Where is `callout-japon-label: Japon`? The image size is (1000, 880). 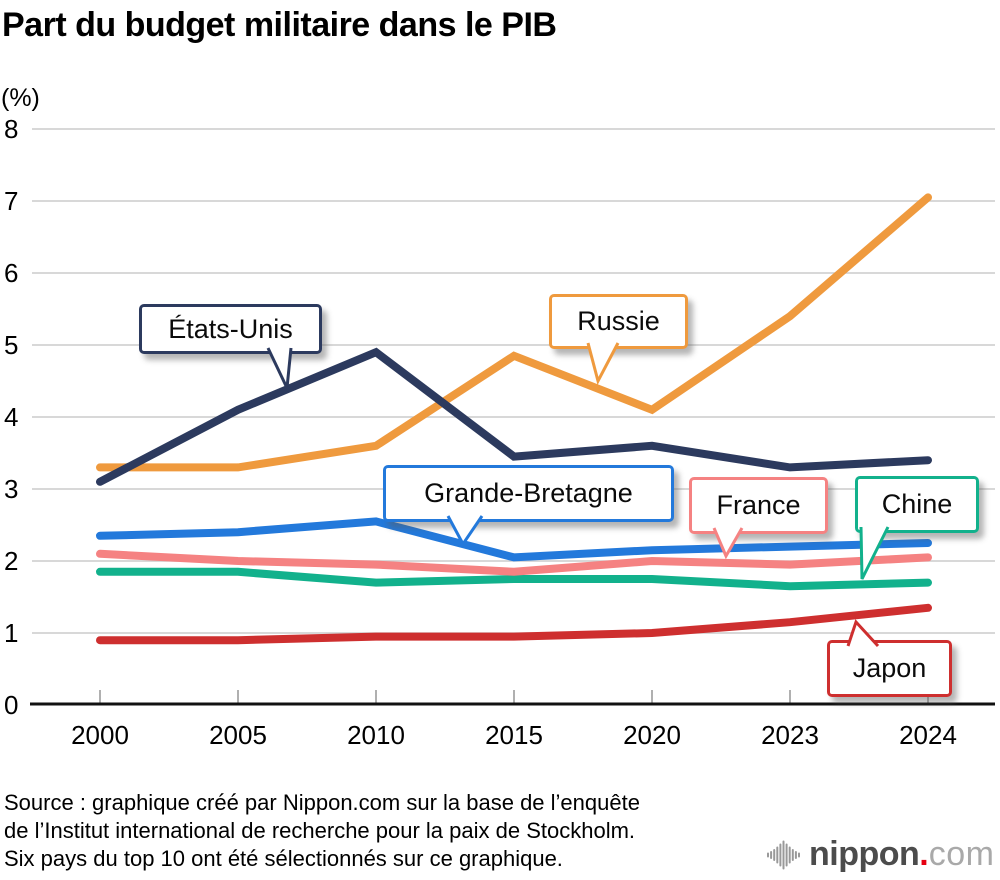
callout-japon-label: Japon is located at coordinates (889, 668).